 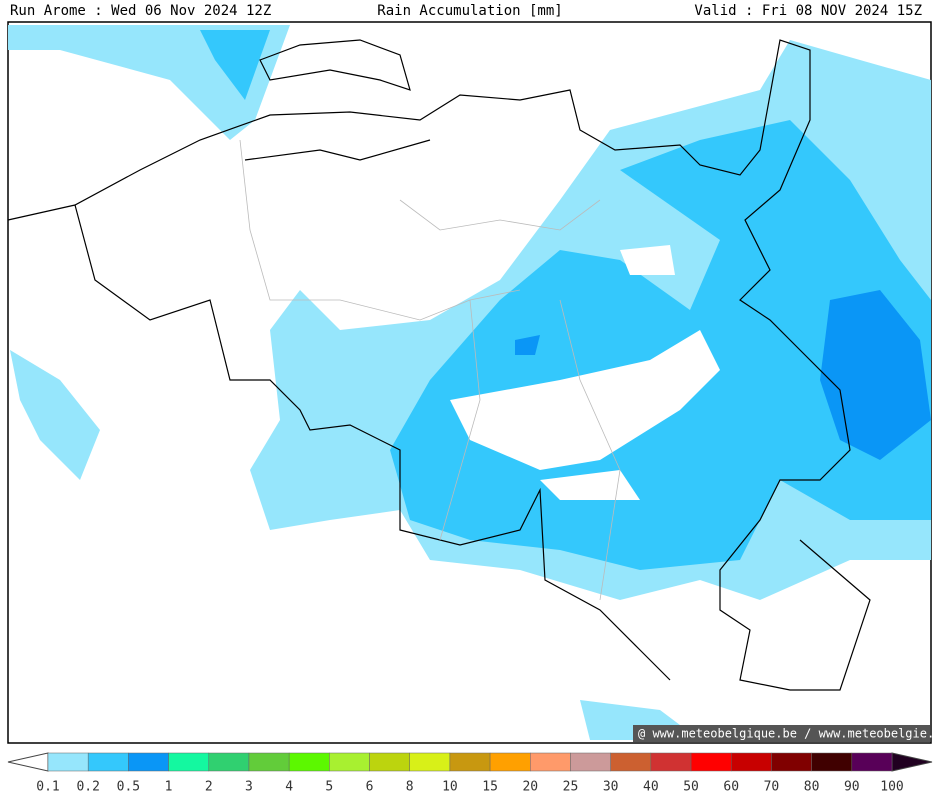 I want to click on colorbar-tick-label: 2, so click(x=209, y=787).